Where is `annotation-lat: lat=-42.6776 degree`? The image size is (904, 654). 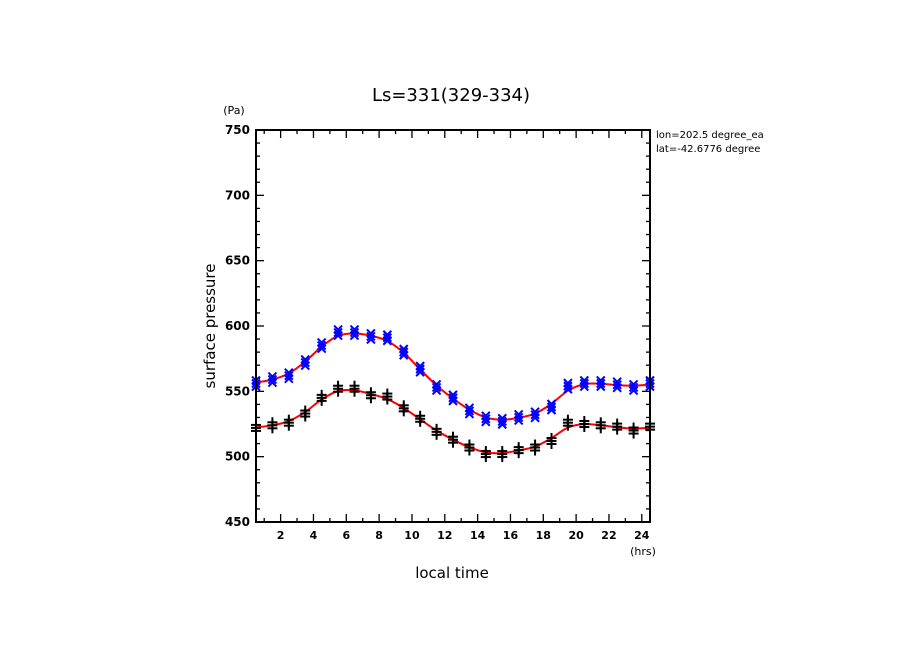
annotation-lat: lat=-42.6776 degree is located at coordinates (708, 149).